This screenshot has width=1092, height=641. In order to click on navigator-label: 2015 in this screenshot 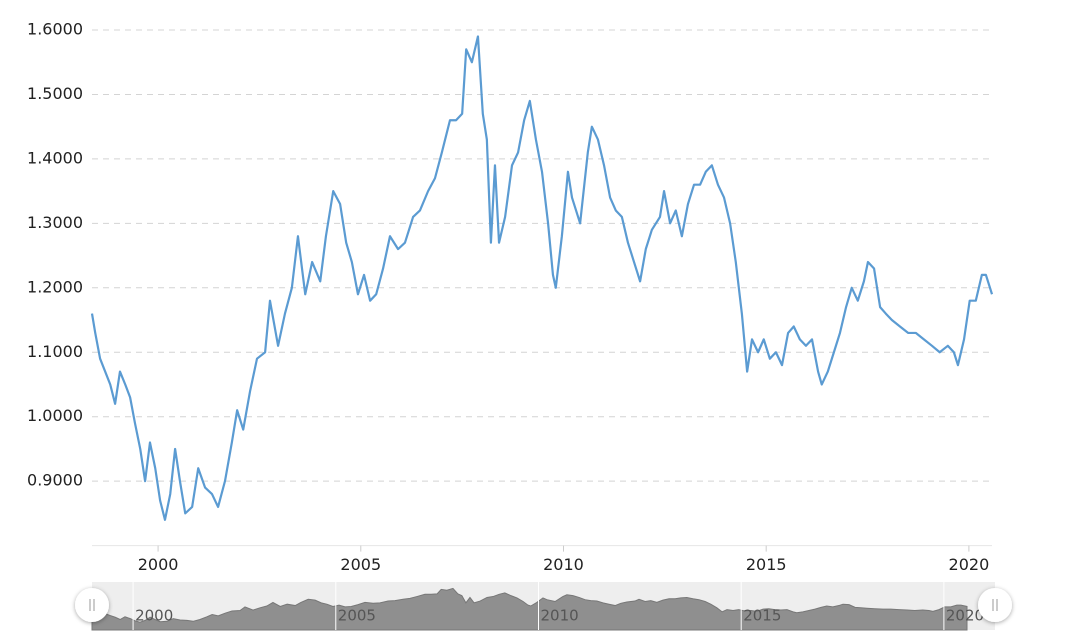, I will do `click(762, 616)`.